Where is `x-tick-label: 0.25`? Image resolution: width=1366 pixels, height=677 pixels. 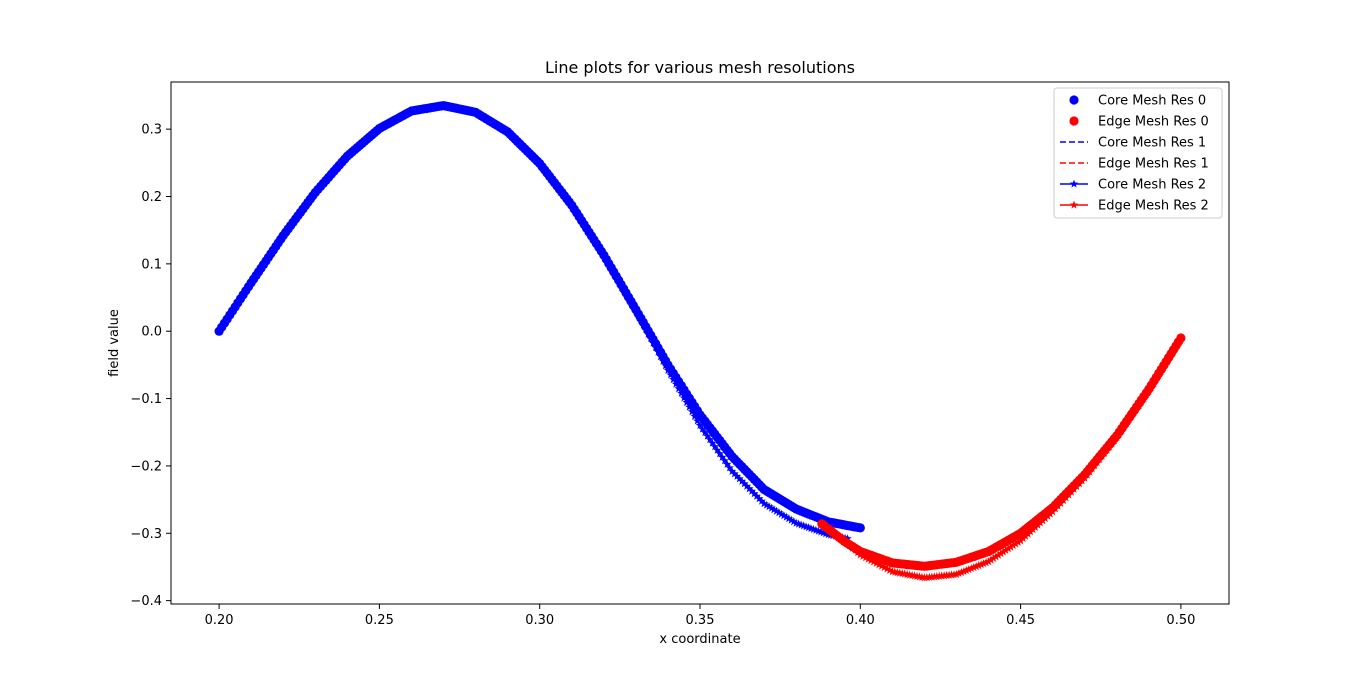 x-tick-label: 0.25 is located at coordinates (379, 620).